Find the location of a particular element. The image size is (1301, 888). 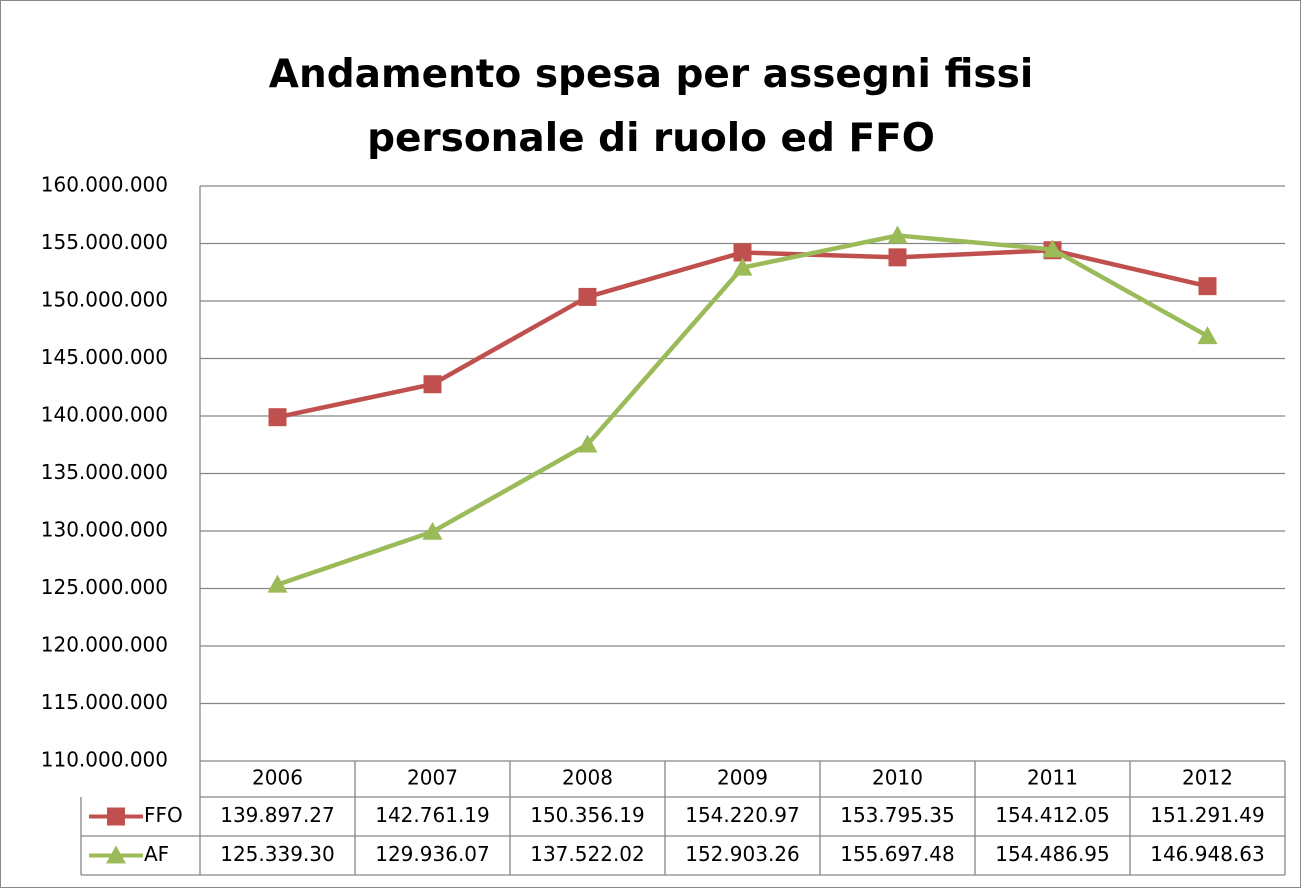

y-tick-label: 115.000.000 is located at coordinates (104, 702).